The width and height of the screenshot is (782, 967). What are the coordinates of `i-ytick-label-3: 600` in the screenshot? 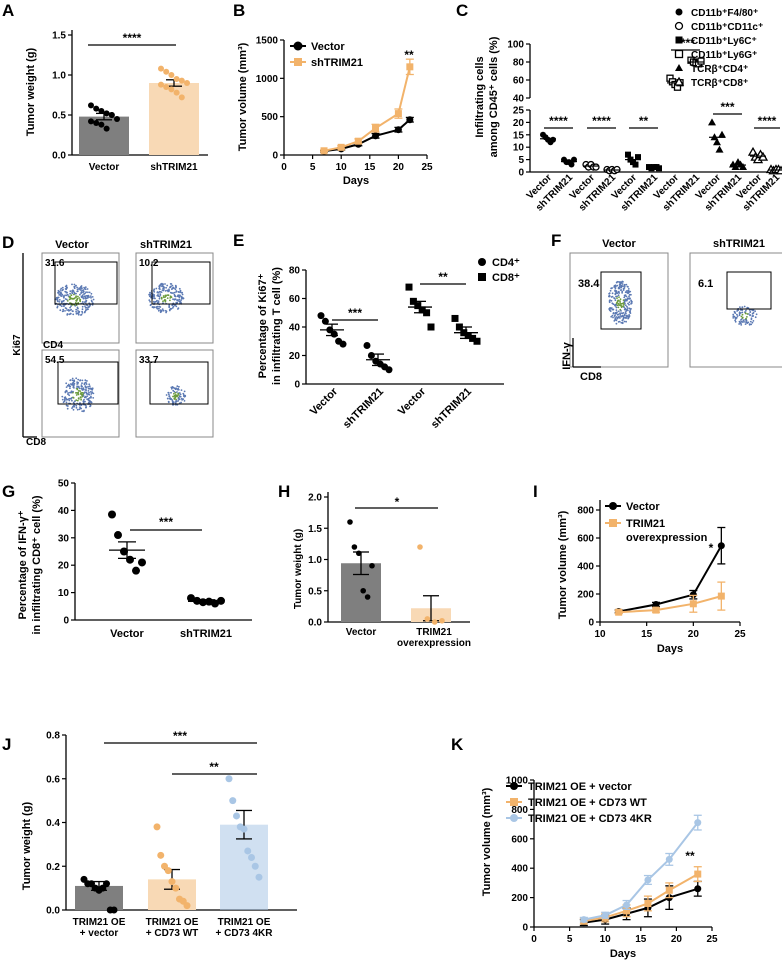 It's located at (585, 539).